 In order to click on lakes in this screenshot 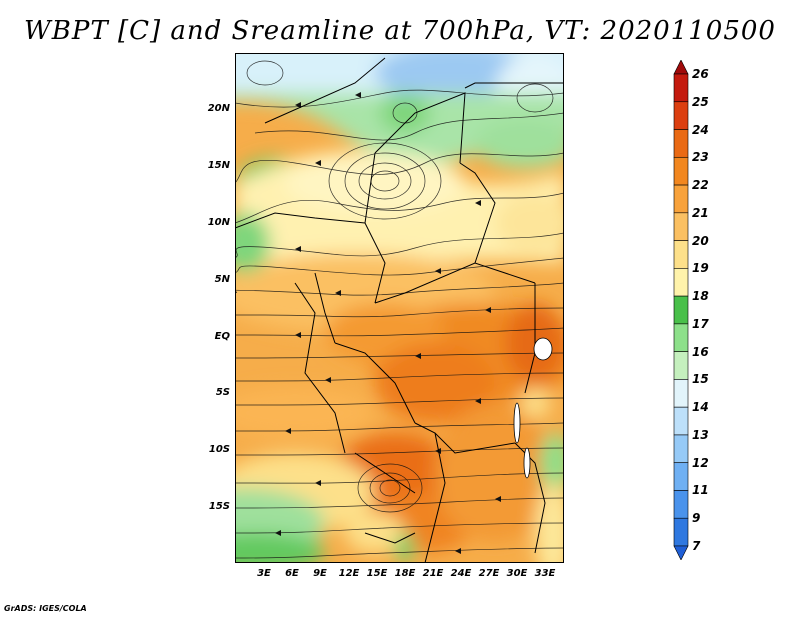, I will do `click(533, 408)`.